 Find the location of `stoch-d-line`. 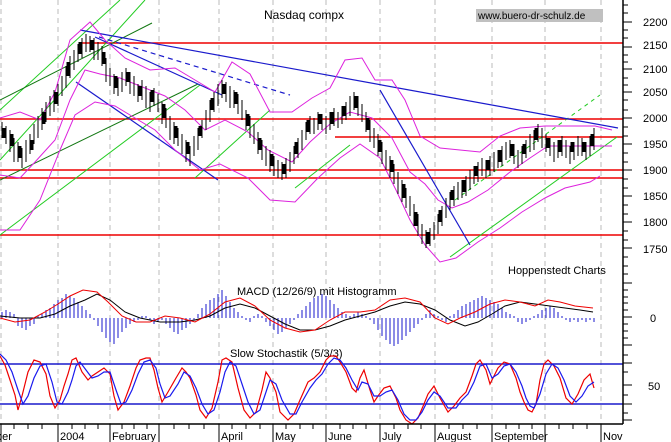

stoch-d-line is located at coordinates (297, 387).